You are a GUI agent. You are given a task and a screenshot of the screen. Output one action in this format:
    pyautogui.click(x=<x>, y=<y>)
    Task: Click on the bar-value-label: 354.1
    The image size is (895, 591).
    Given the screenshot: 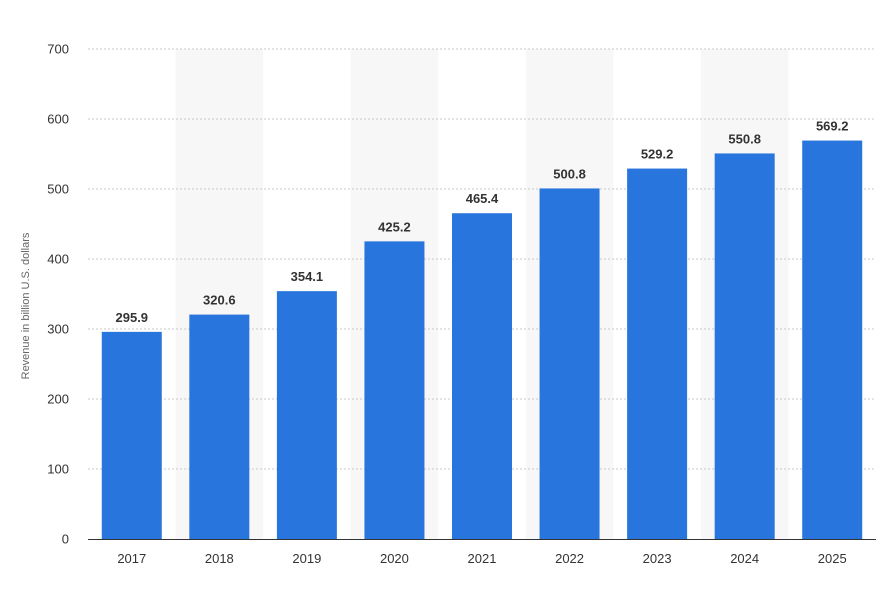 What is the action you would take?
    pyautogui.click(x=307, y=276)
    